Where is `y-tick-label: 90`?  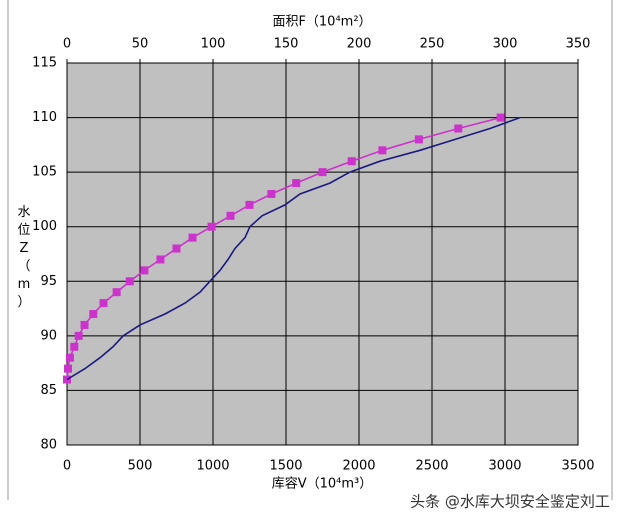
y-tick-label: 90 is located at coordinates (48, 335).